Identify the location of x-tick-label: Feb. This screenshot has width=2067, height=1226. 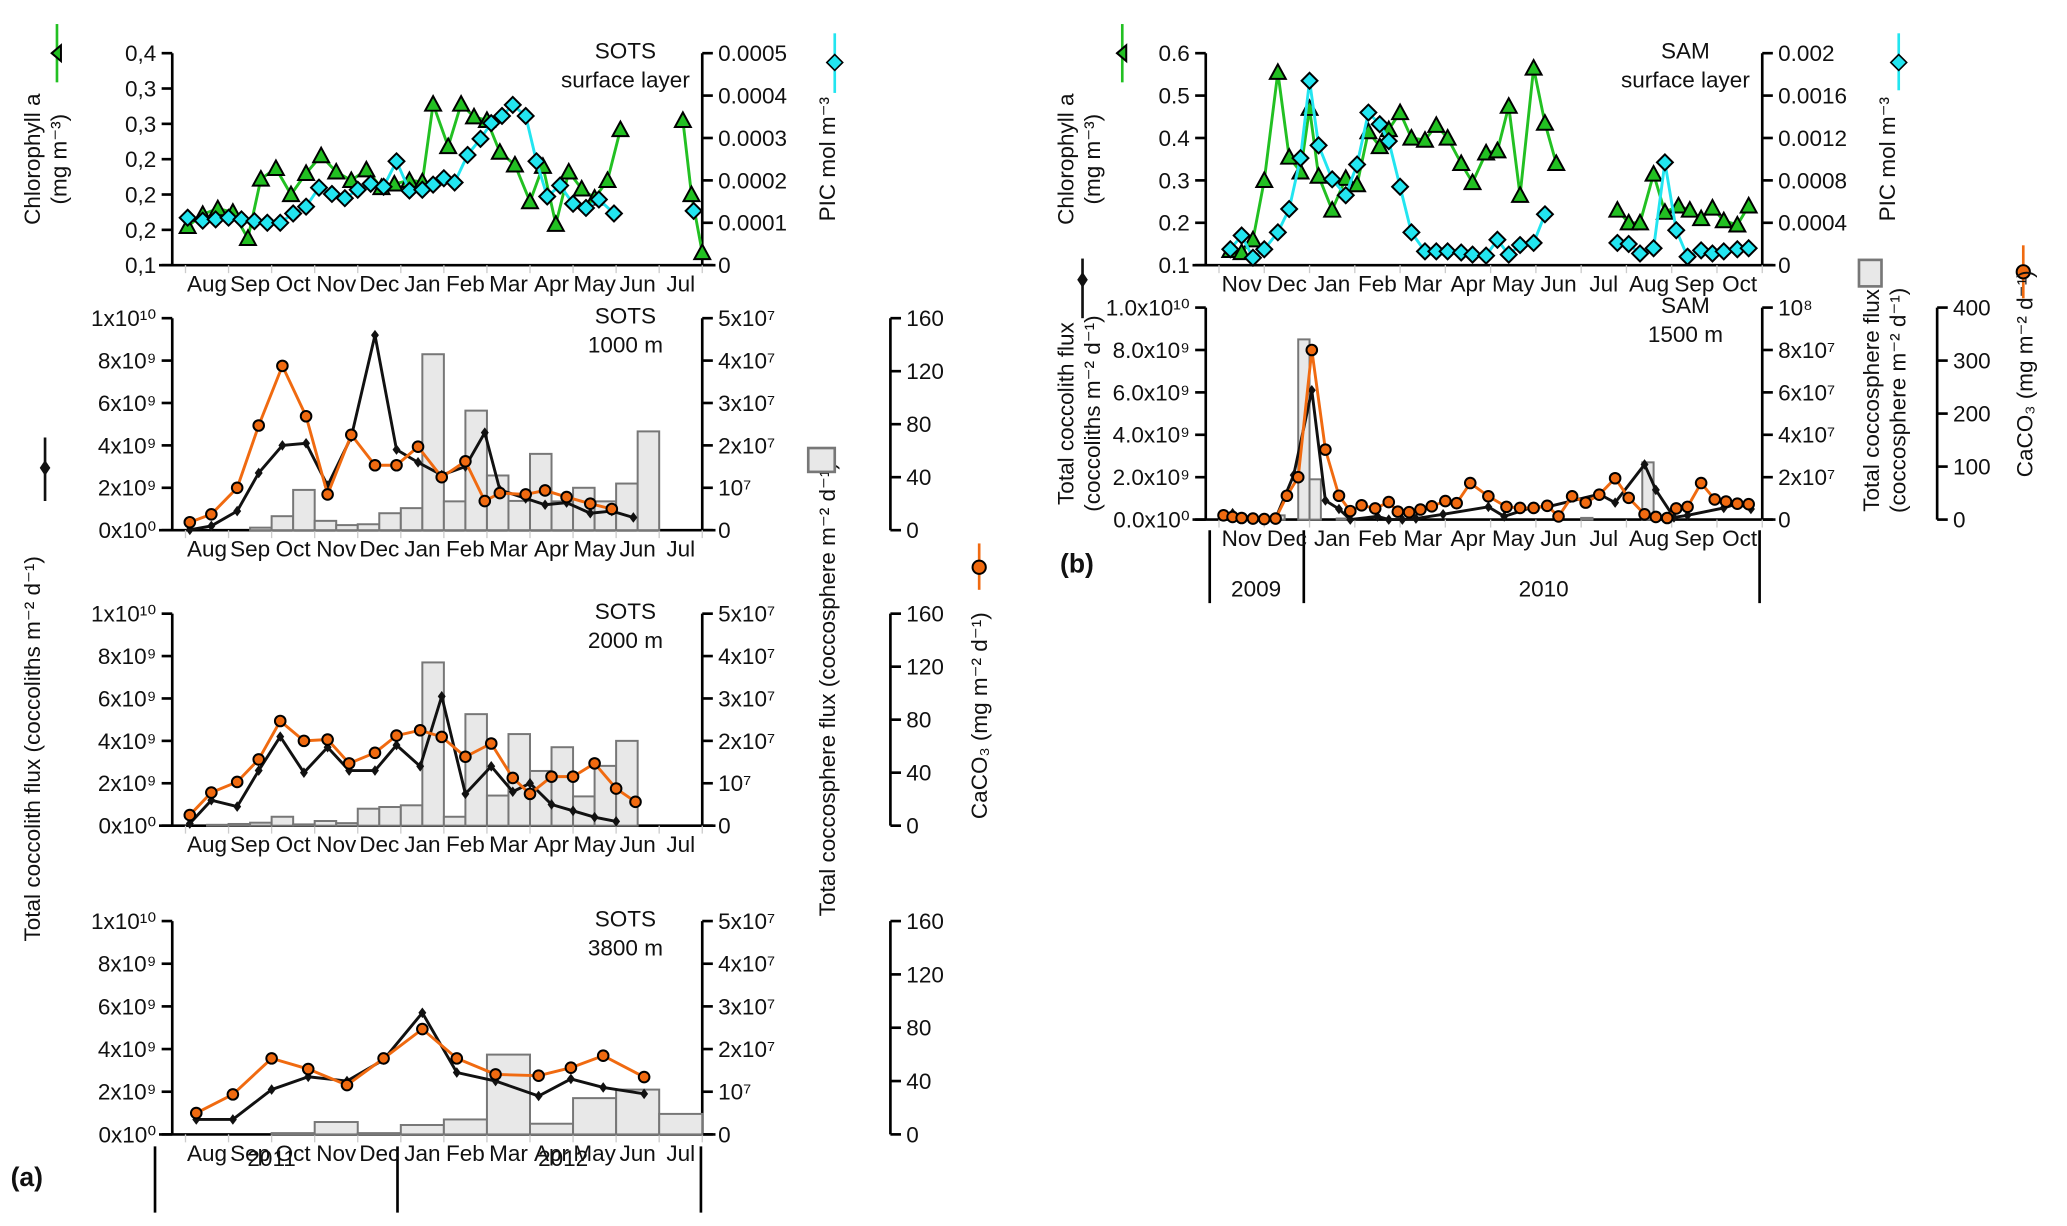
(465, 844).